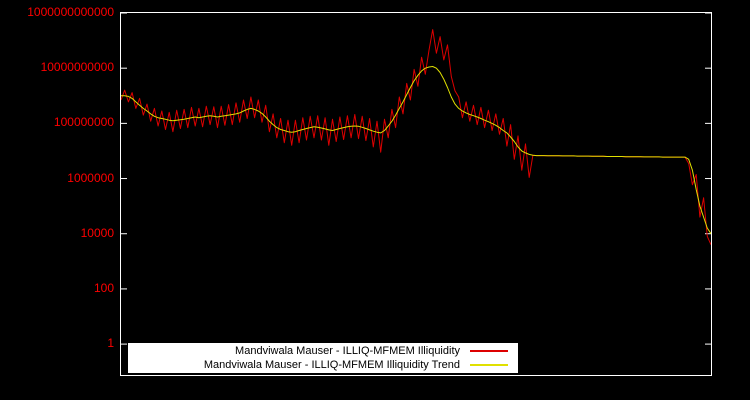 This screenshot has height=400, width=750. Describe the element at coordinates (110, 343) in the screenshot. I see `y-tick-label: 1` at that location.